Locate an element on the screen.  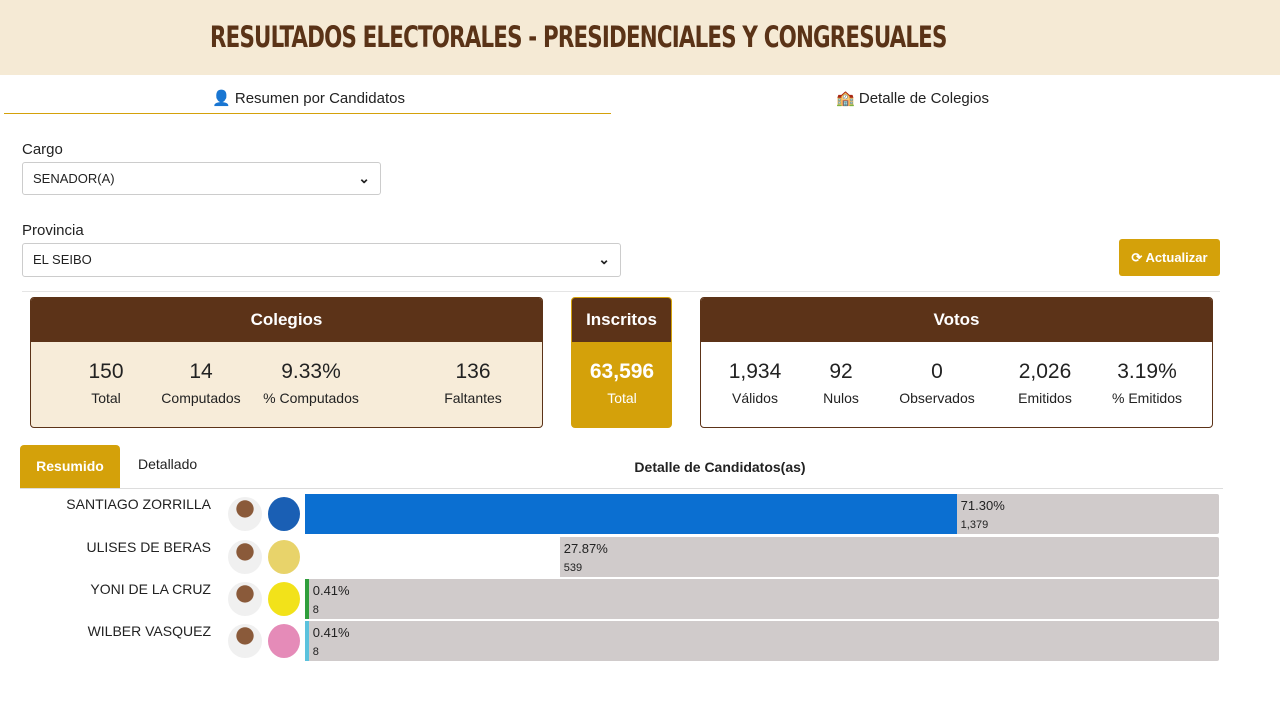
votes-label: 539 is located at coordinates (573, 568).